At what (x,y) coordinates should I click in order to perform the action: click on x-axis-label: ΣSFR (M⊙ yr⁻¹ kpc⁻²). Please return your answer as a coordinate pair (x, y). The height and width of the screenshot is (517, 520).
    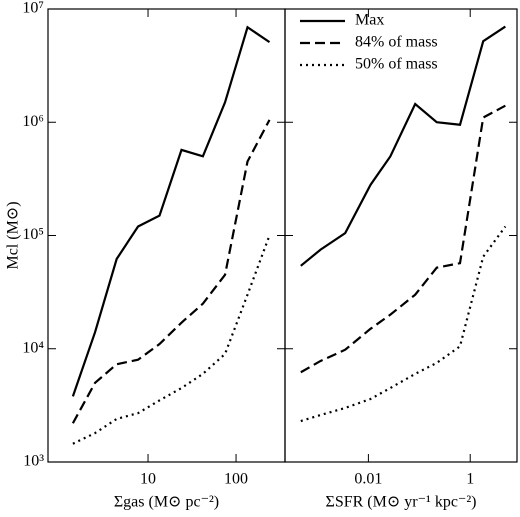
    Looking at the image, I should click on (401, 502).